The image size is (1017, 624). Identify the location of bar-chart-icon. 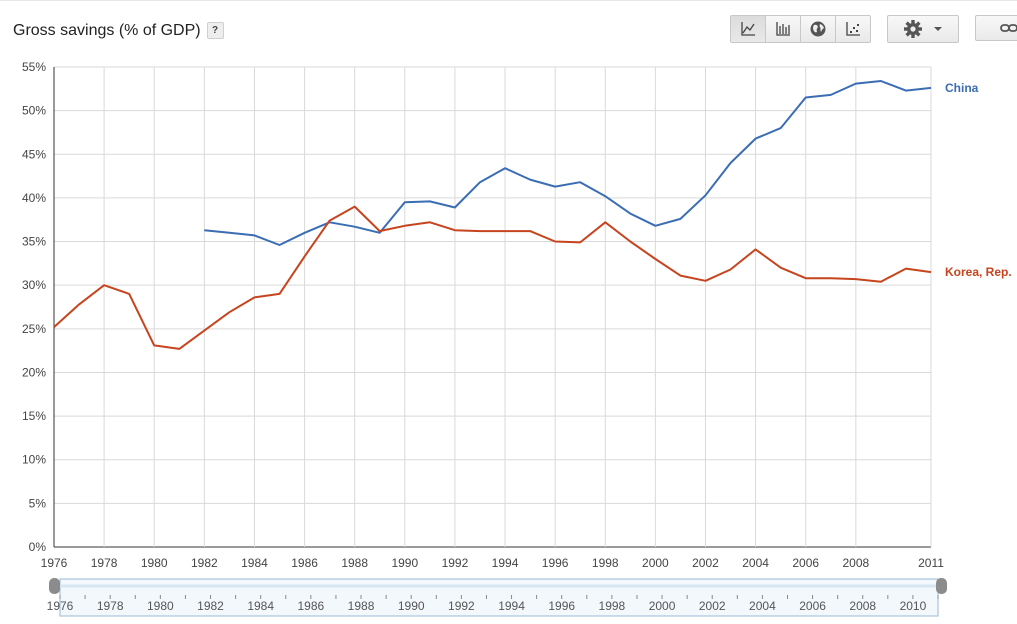
(783, 29).